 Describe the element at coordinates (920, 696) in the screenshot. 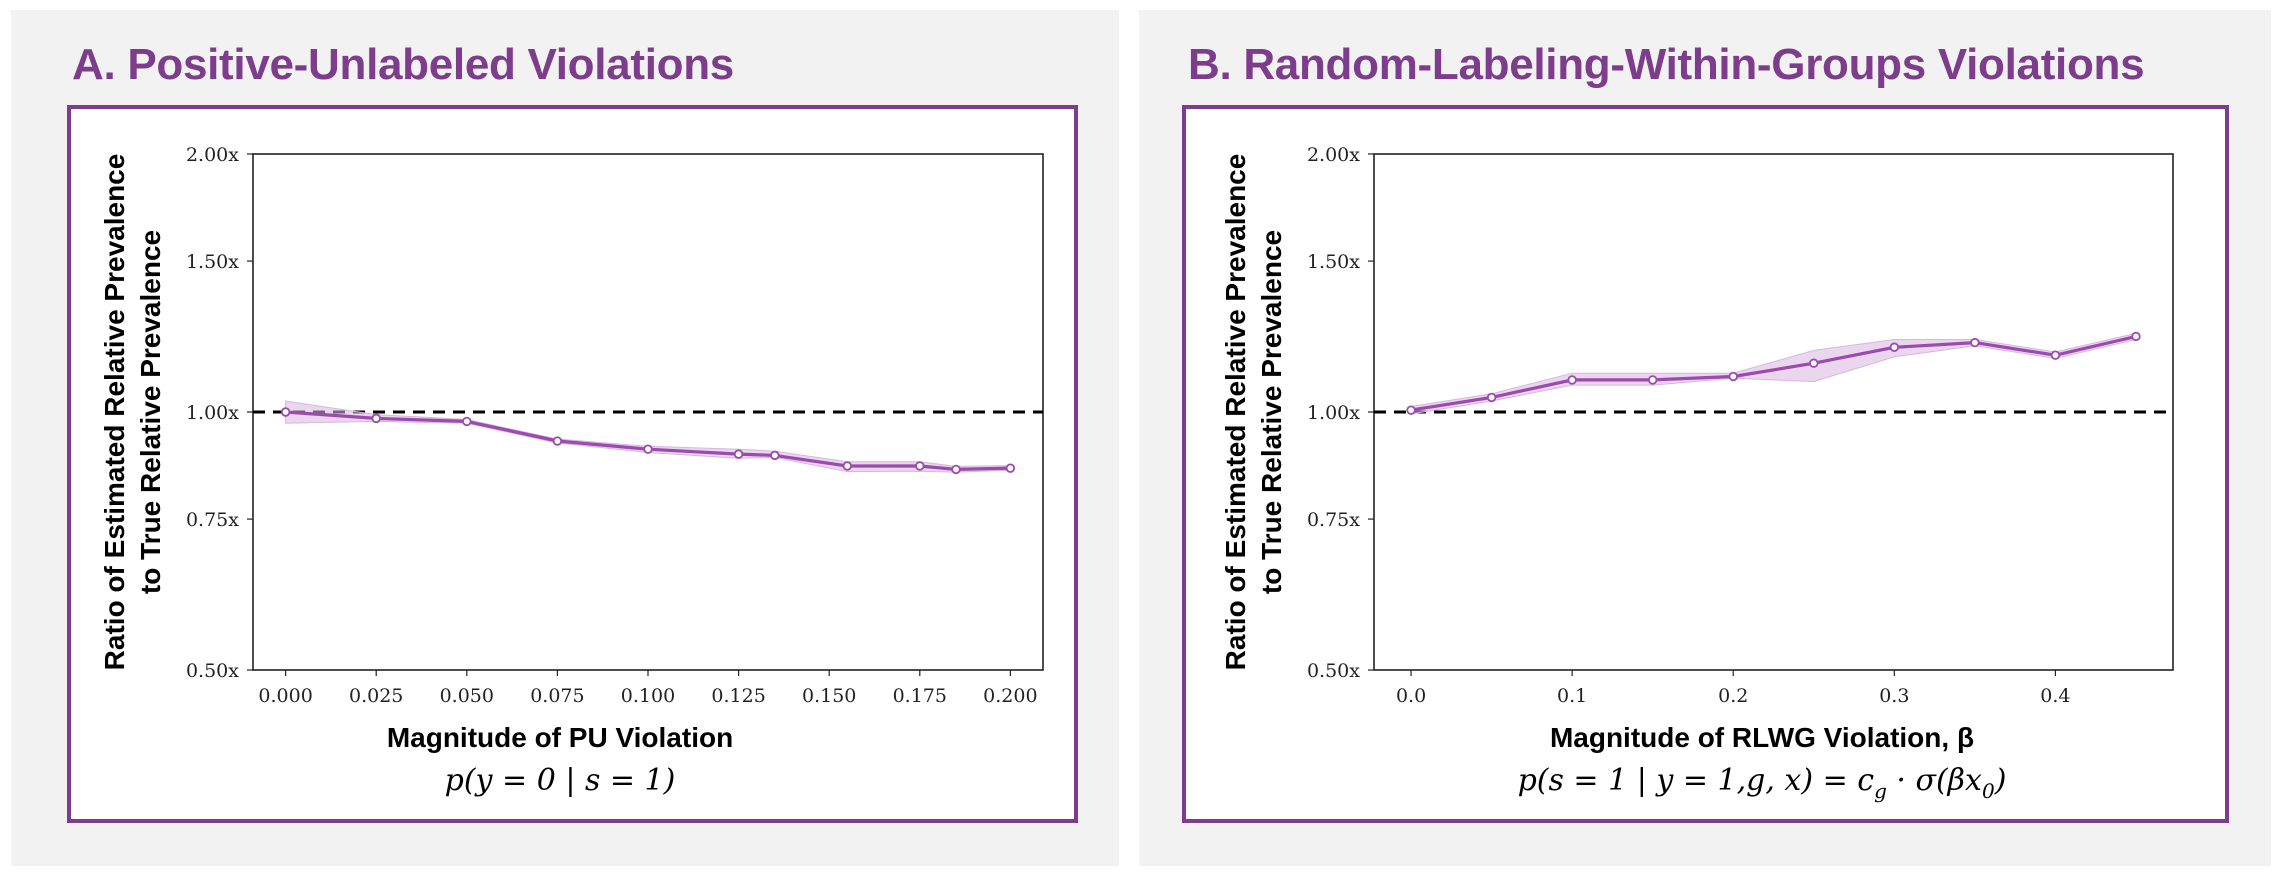

I see `x-tick-label: 0.175` at that location.